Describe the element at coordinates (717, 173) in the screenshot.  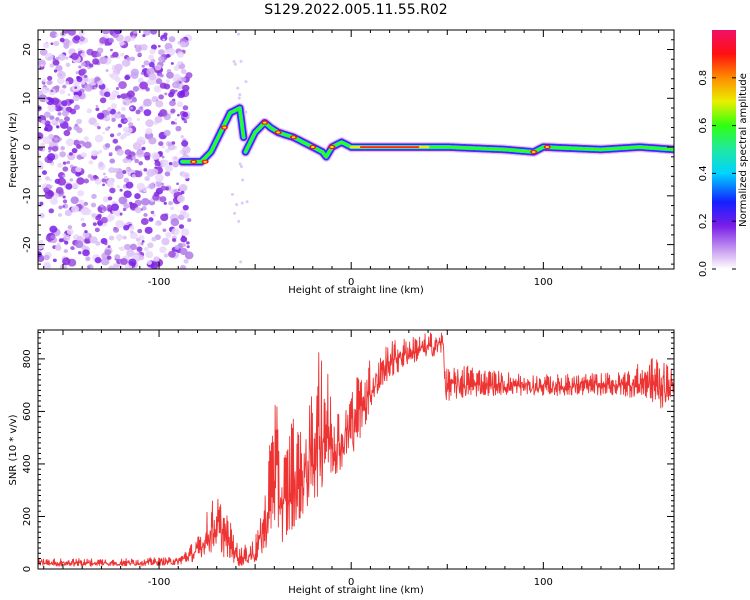
I see `colorbar-ticks: 0.0 0.2 0.4 0.6 0.8` at that location.